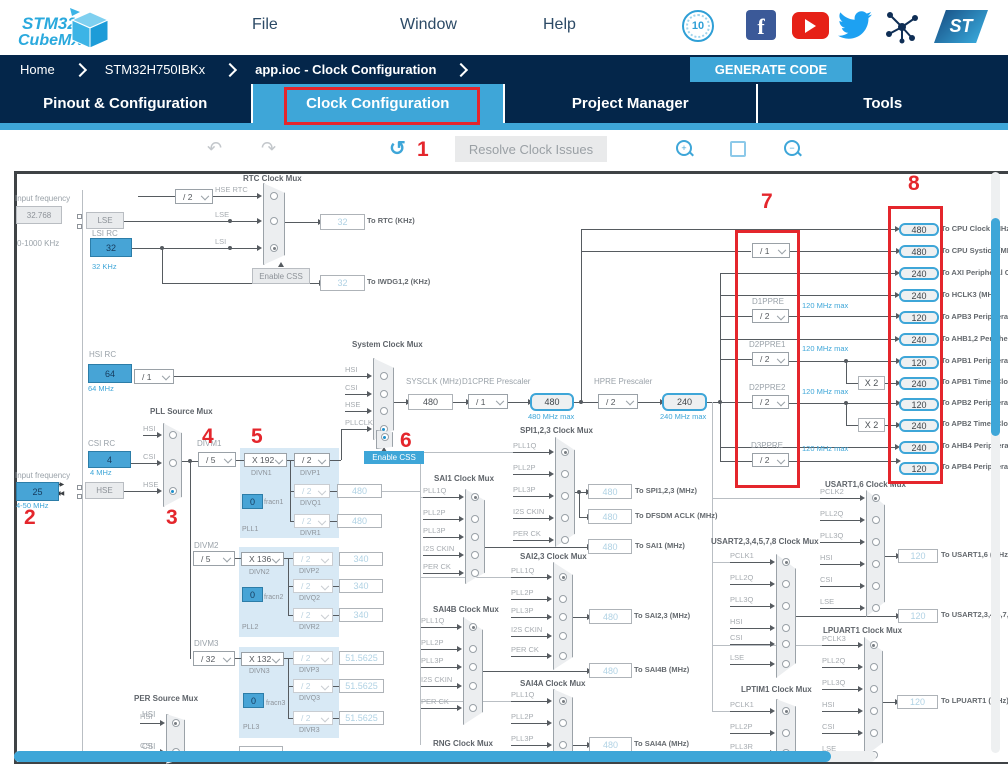  Describe the element at coordinates (810, 25) in the screenshot. I see `youtube-icon` at that location.